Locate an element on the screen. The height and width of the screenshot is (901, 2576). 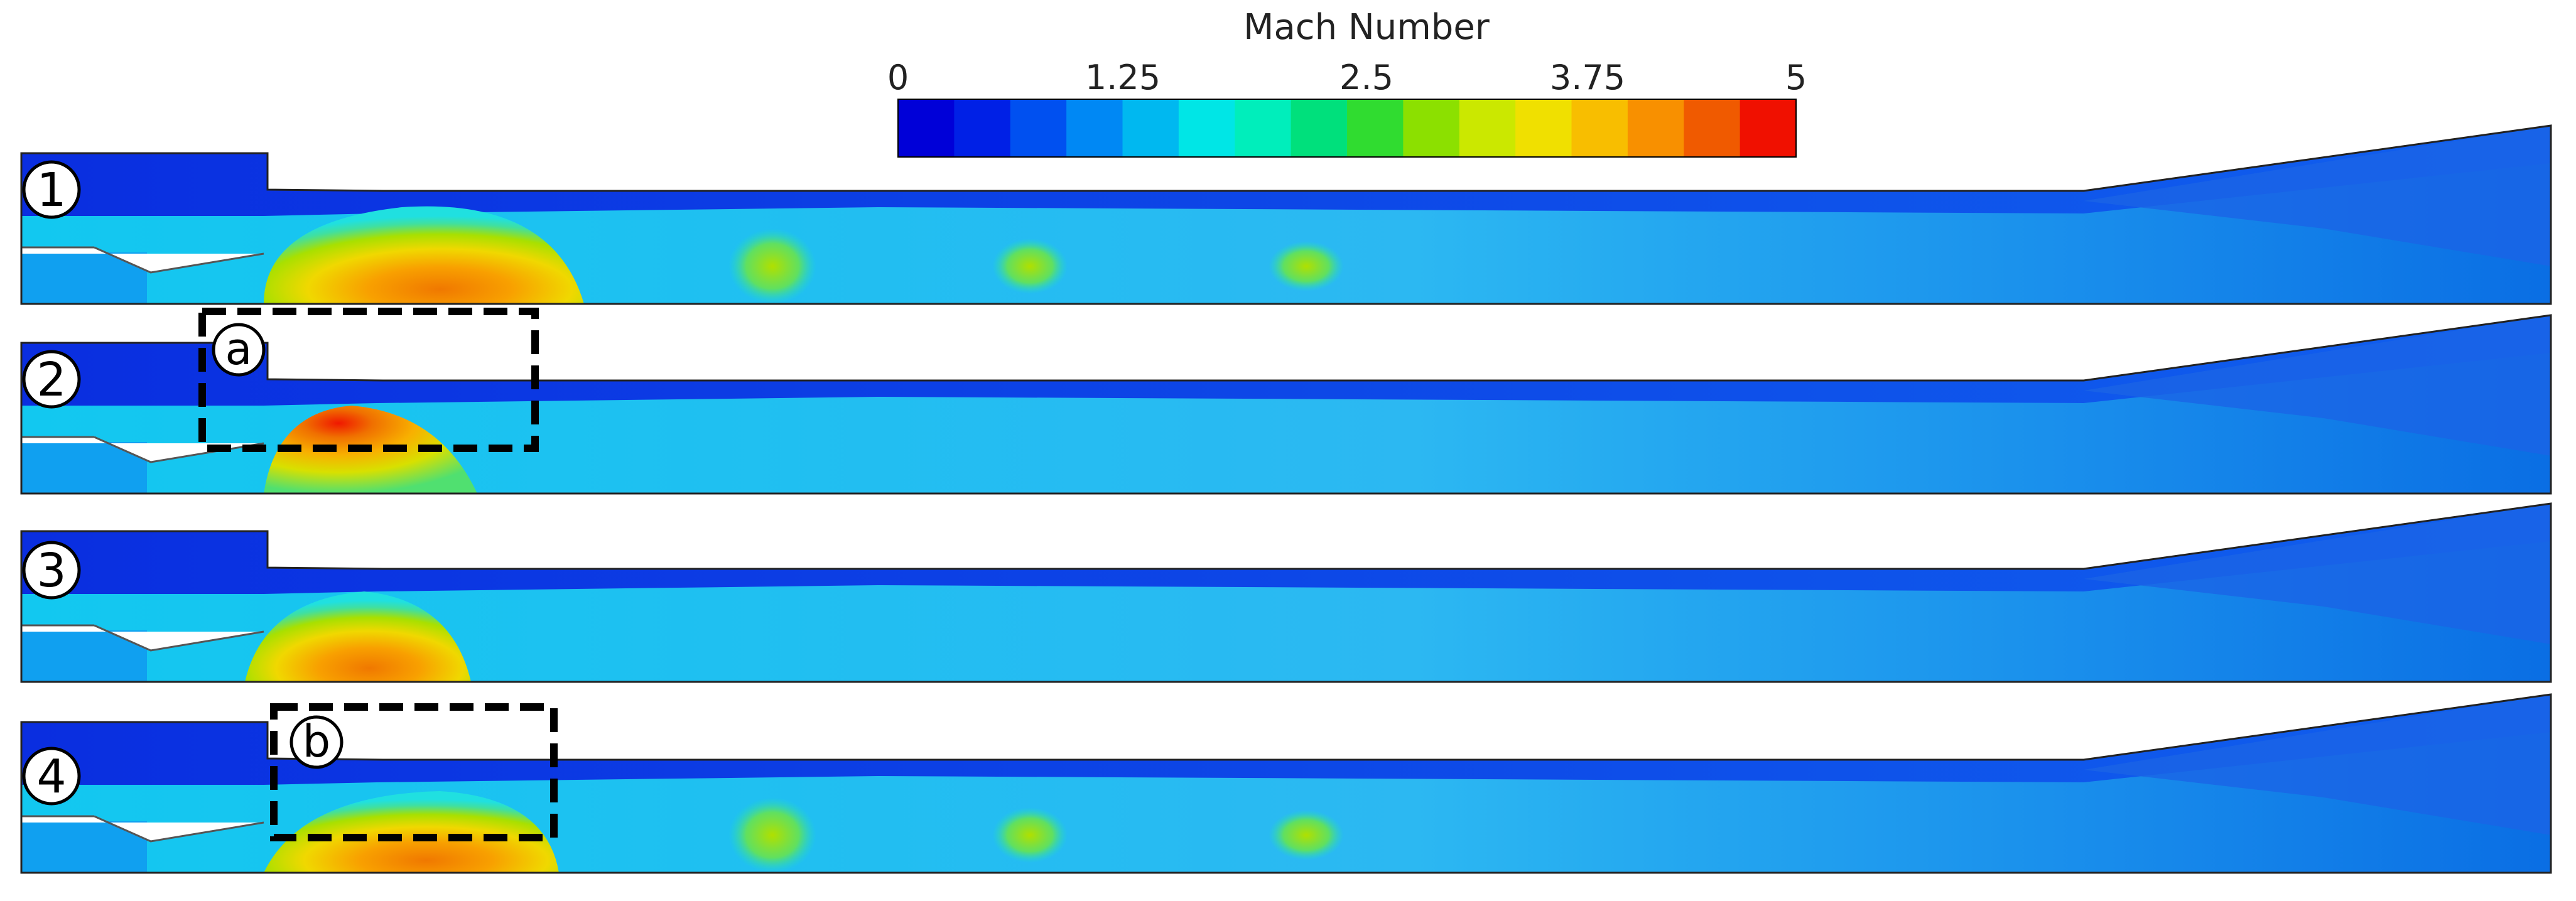
panel-label-text: 2 is located at coordinates (51, 380).